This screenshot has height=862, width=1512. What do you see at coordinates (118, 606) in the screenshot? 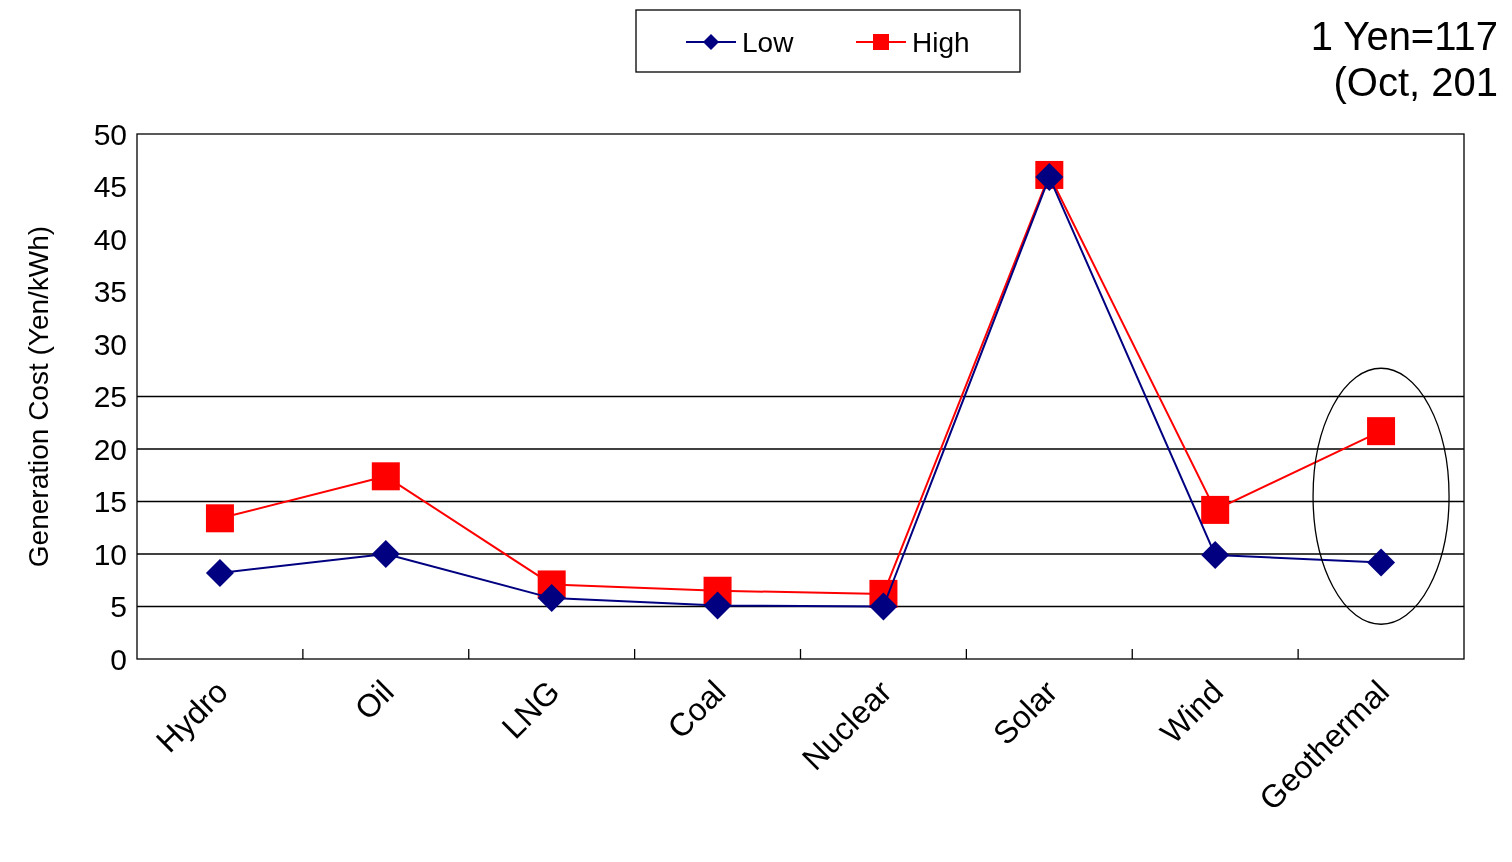
I see `y-tick-label: 5` at bounding box center [118, 606].